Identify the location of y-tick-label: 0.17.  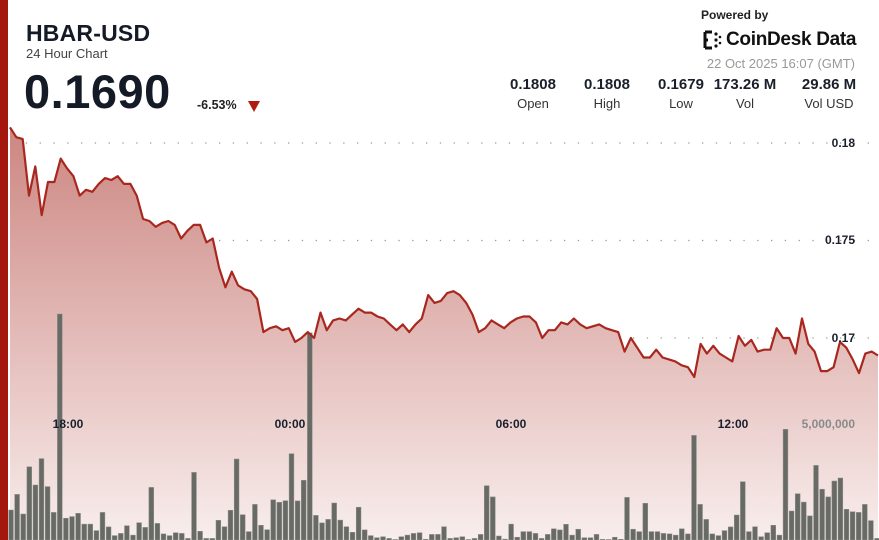
(844, 338).